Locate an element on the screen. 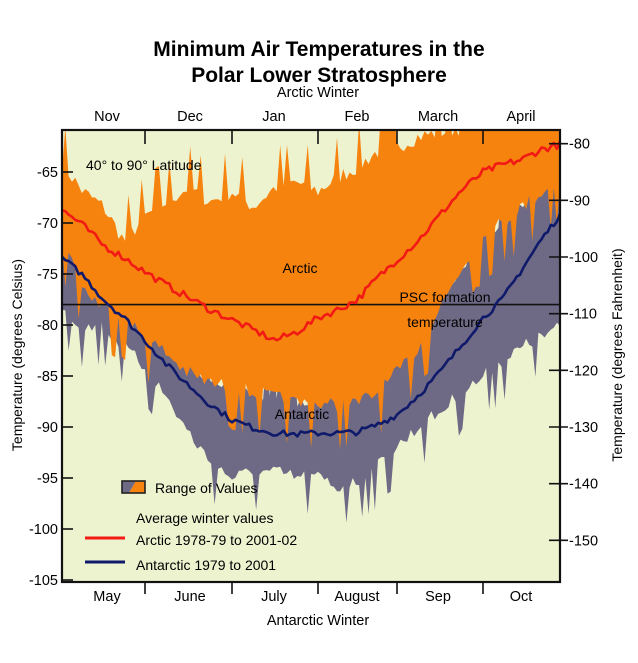  bottom-axis-title: Antarctic Winter is located at coordinates (318, 621).